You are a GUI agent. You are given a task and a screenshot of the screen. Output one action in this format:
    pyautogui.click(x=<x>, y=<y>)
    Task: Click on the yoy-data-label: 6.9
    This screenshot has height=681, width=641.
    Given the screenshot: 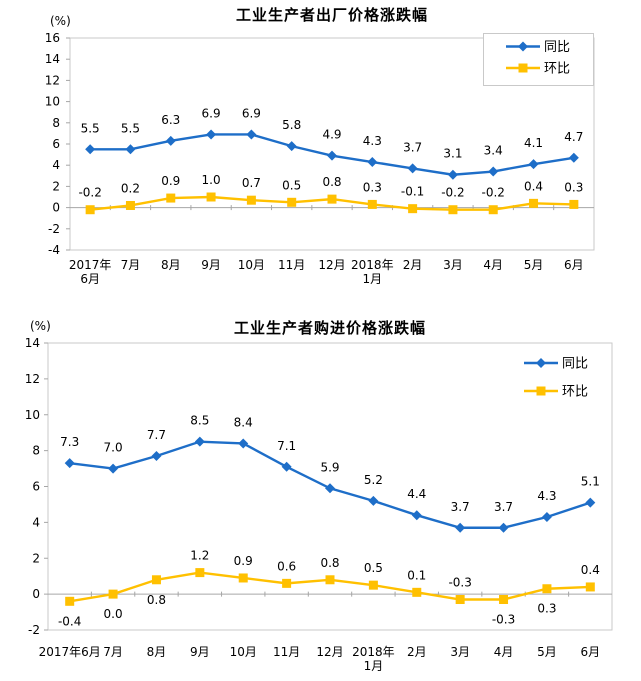 What is the action you would take?
    pyautogui.click(x=251, y=113)
    